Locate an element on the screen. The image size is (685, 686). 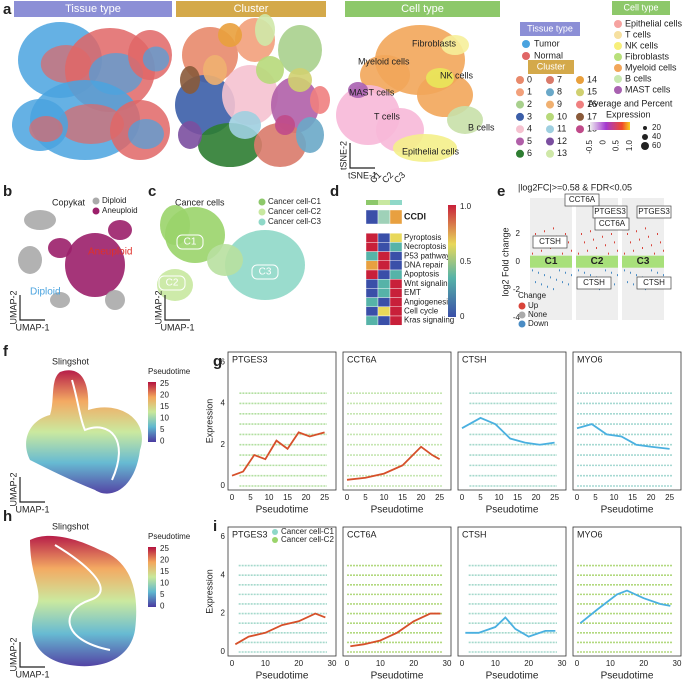
legend-title: Pseudotime is located at coordinates (169, 371).